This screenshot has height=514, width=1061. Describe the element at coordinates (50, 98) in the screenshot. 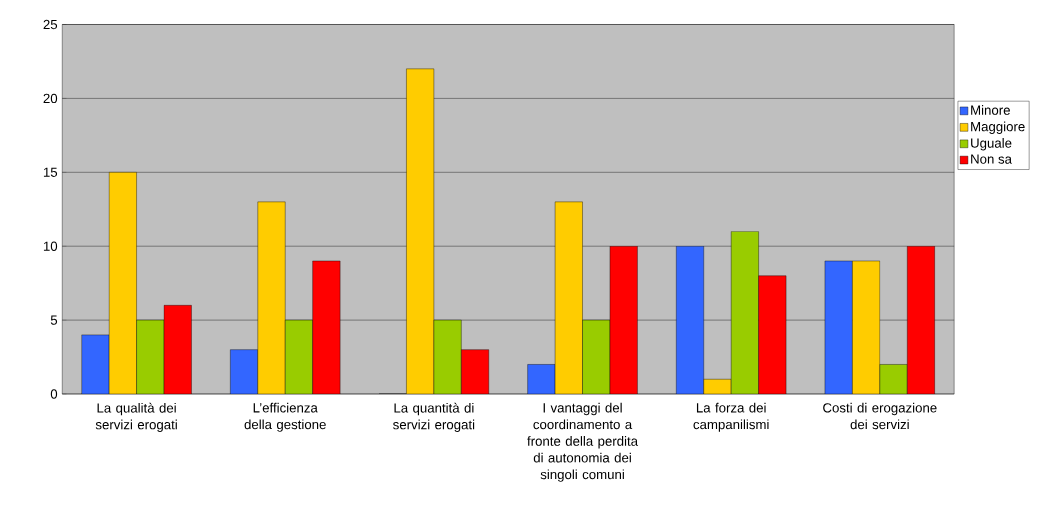

I see `y-tick-label: 20` at that location.